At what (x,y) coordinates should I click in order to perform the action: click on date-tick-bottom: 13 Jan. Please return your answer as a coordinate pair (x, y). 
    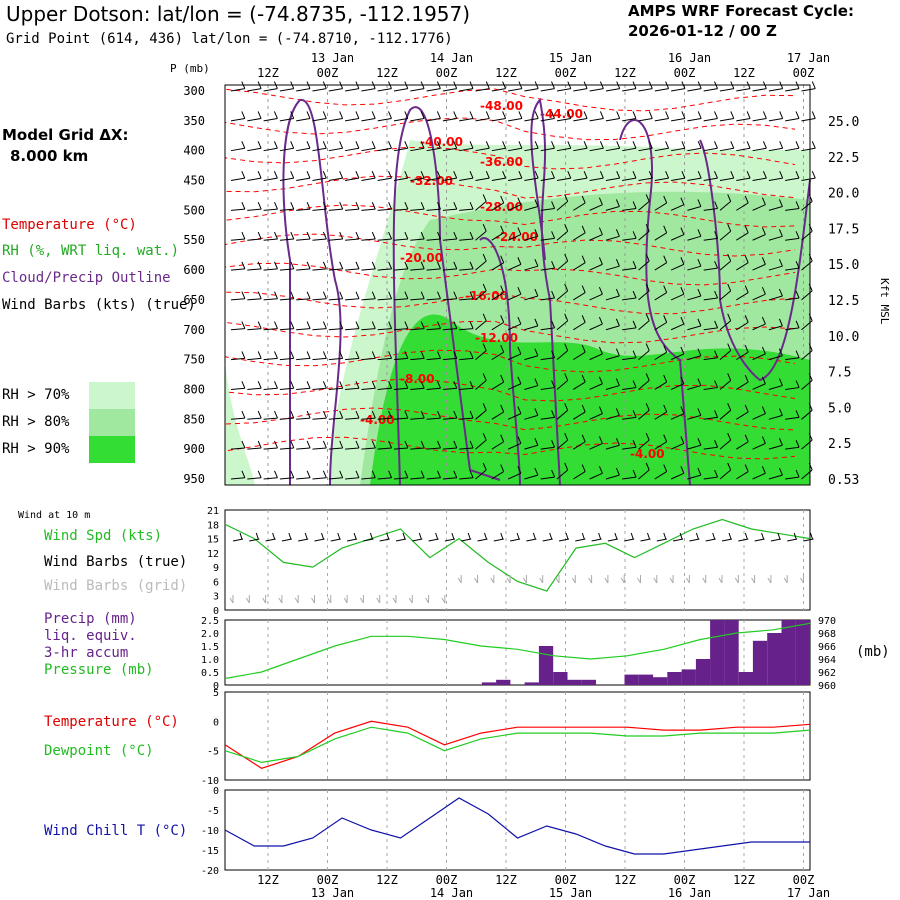
    Looking at the image, I should click on (332, 893).